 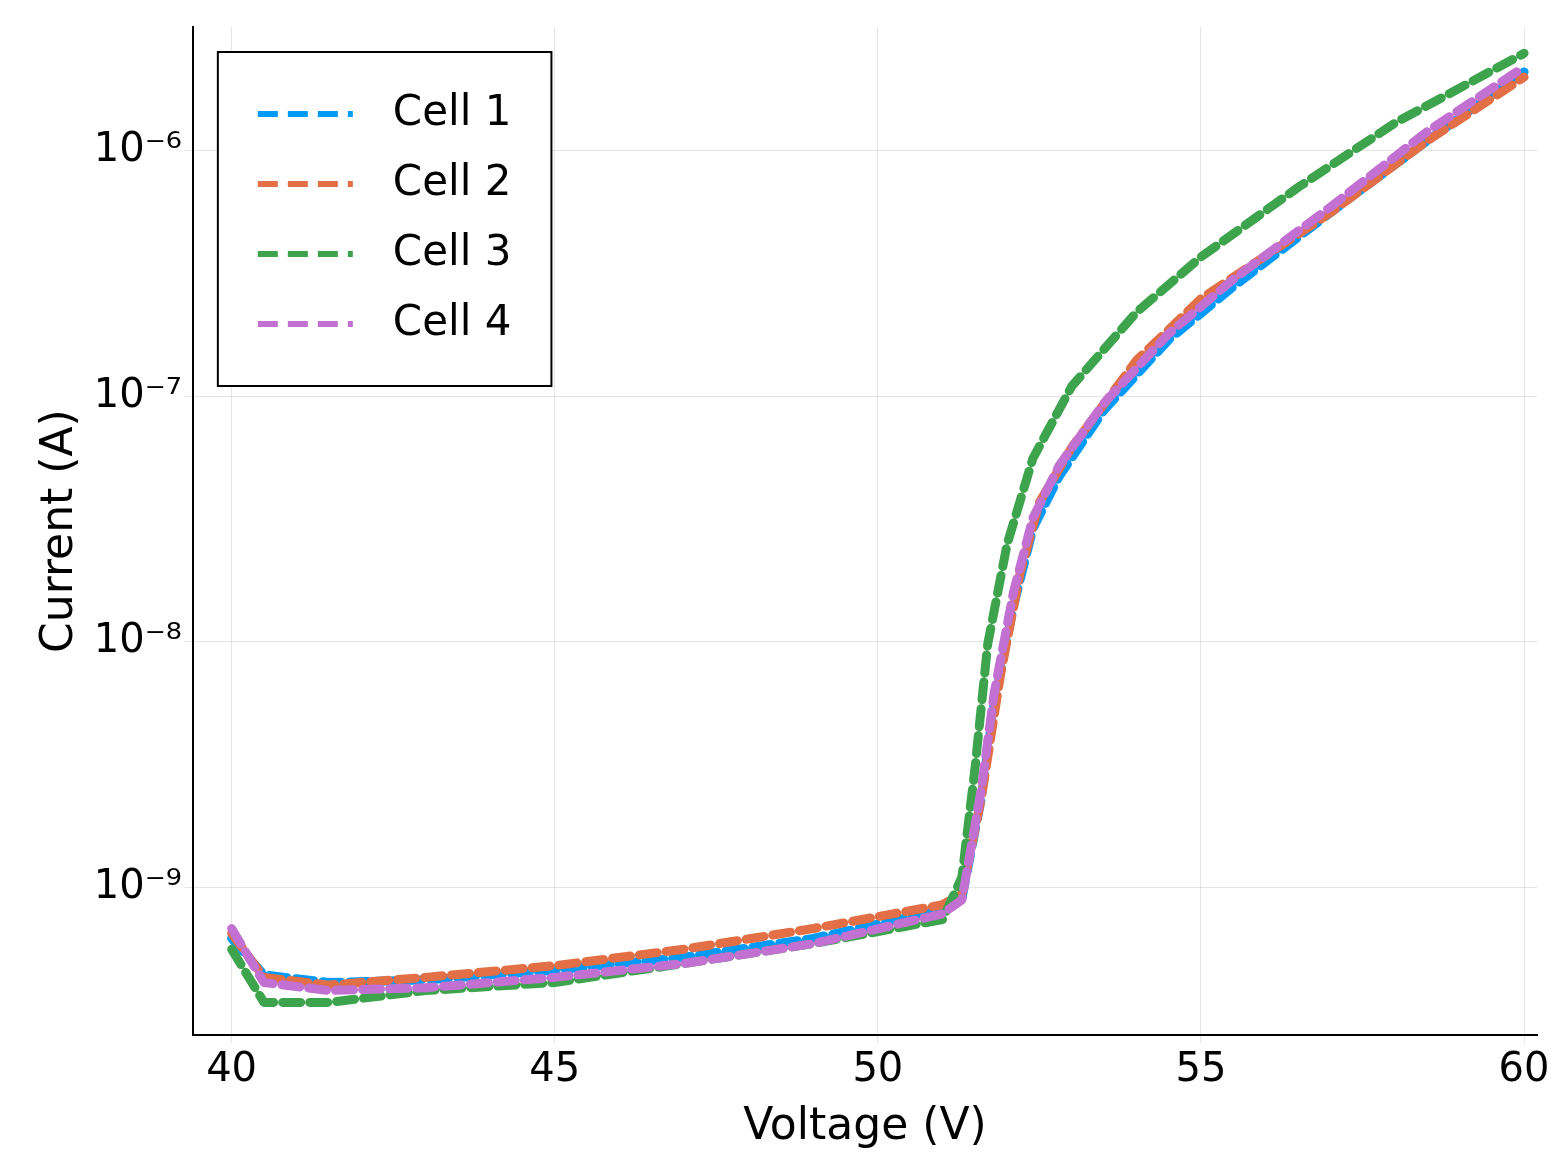 I want to click on x-axis-title: Voltage (V), so click(x=865, y=1124).